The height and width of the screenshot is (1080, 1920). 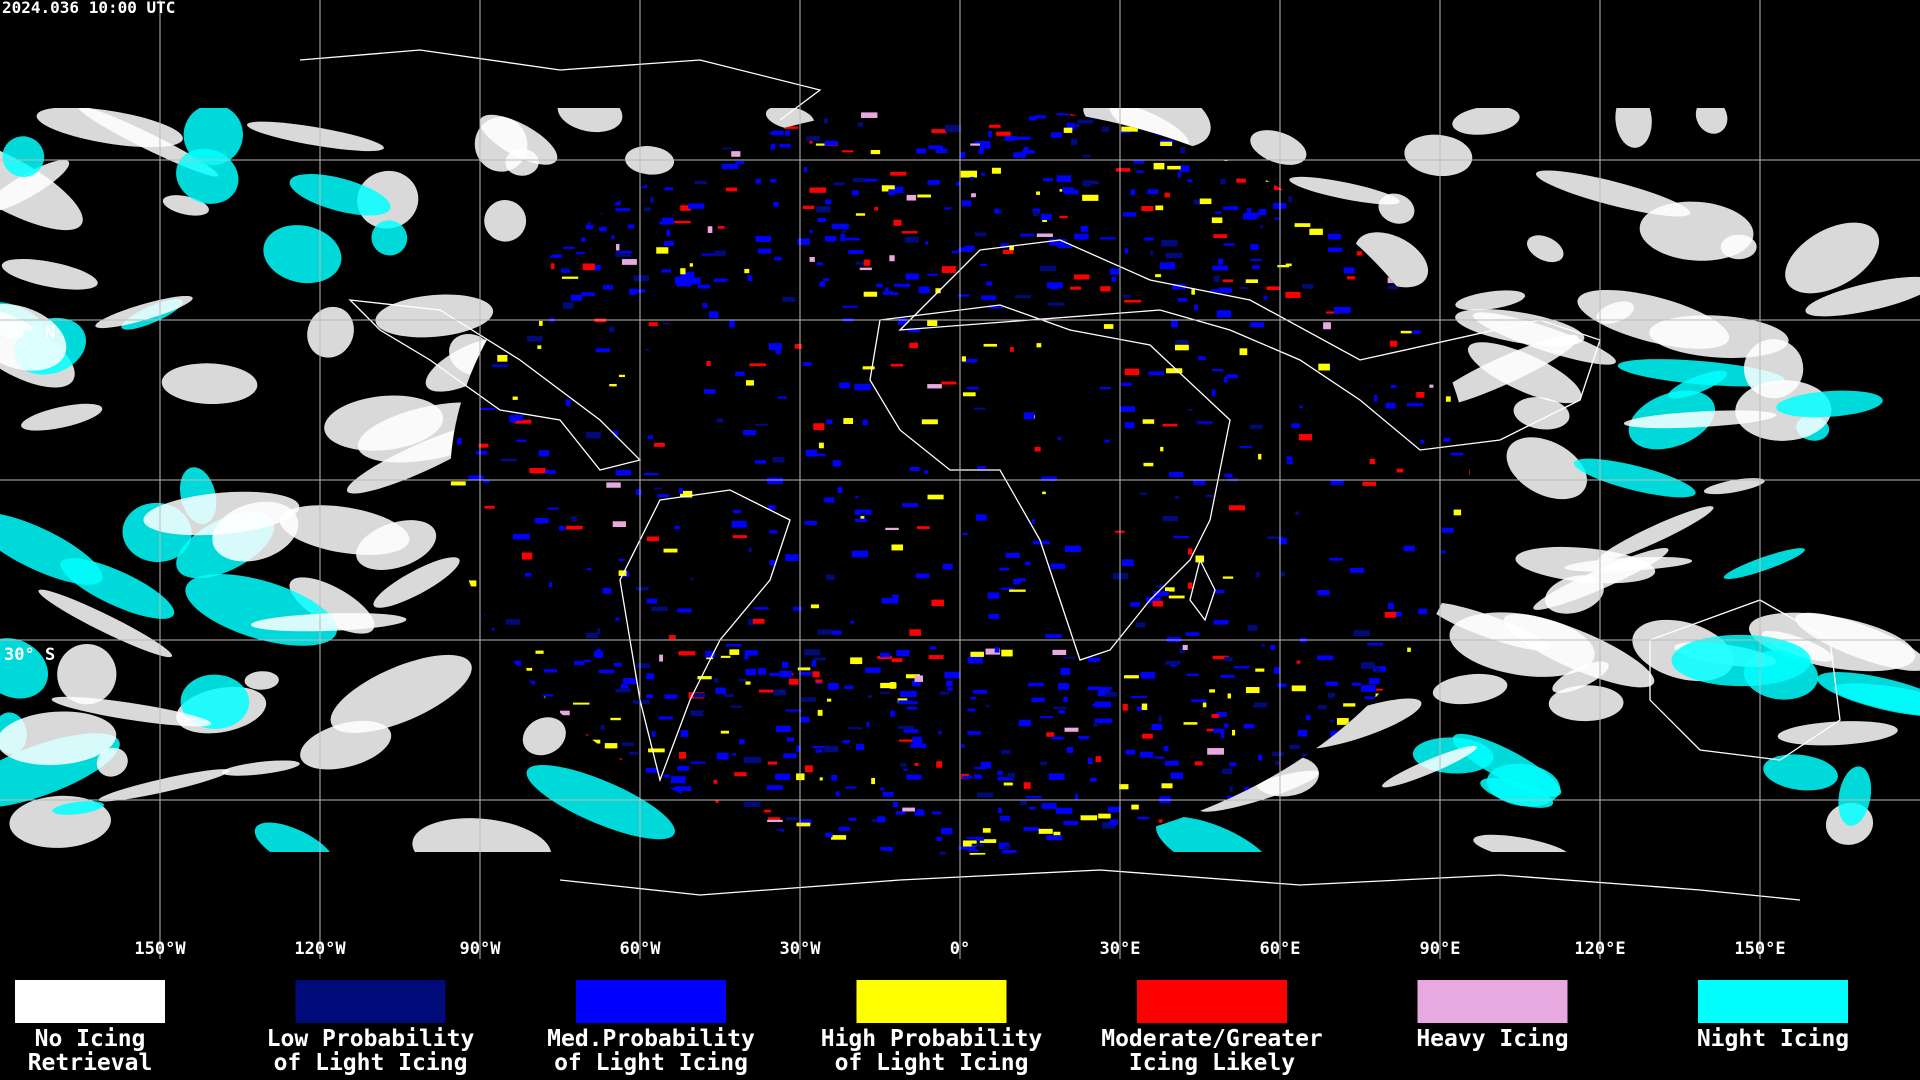 What do you see at coordinates (651, 1039) in the screenshot?
I see `legend-label: Med.Probability` at bounding box center [651, 1039].